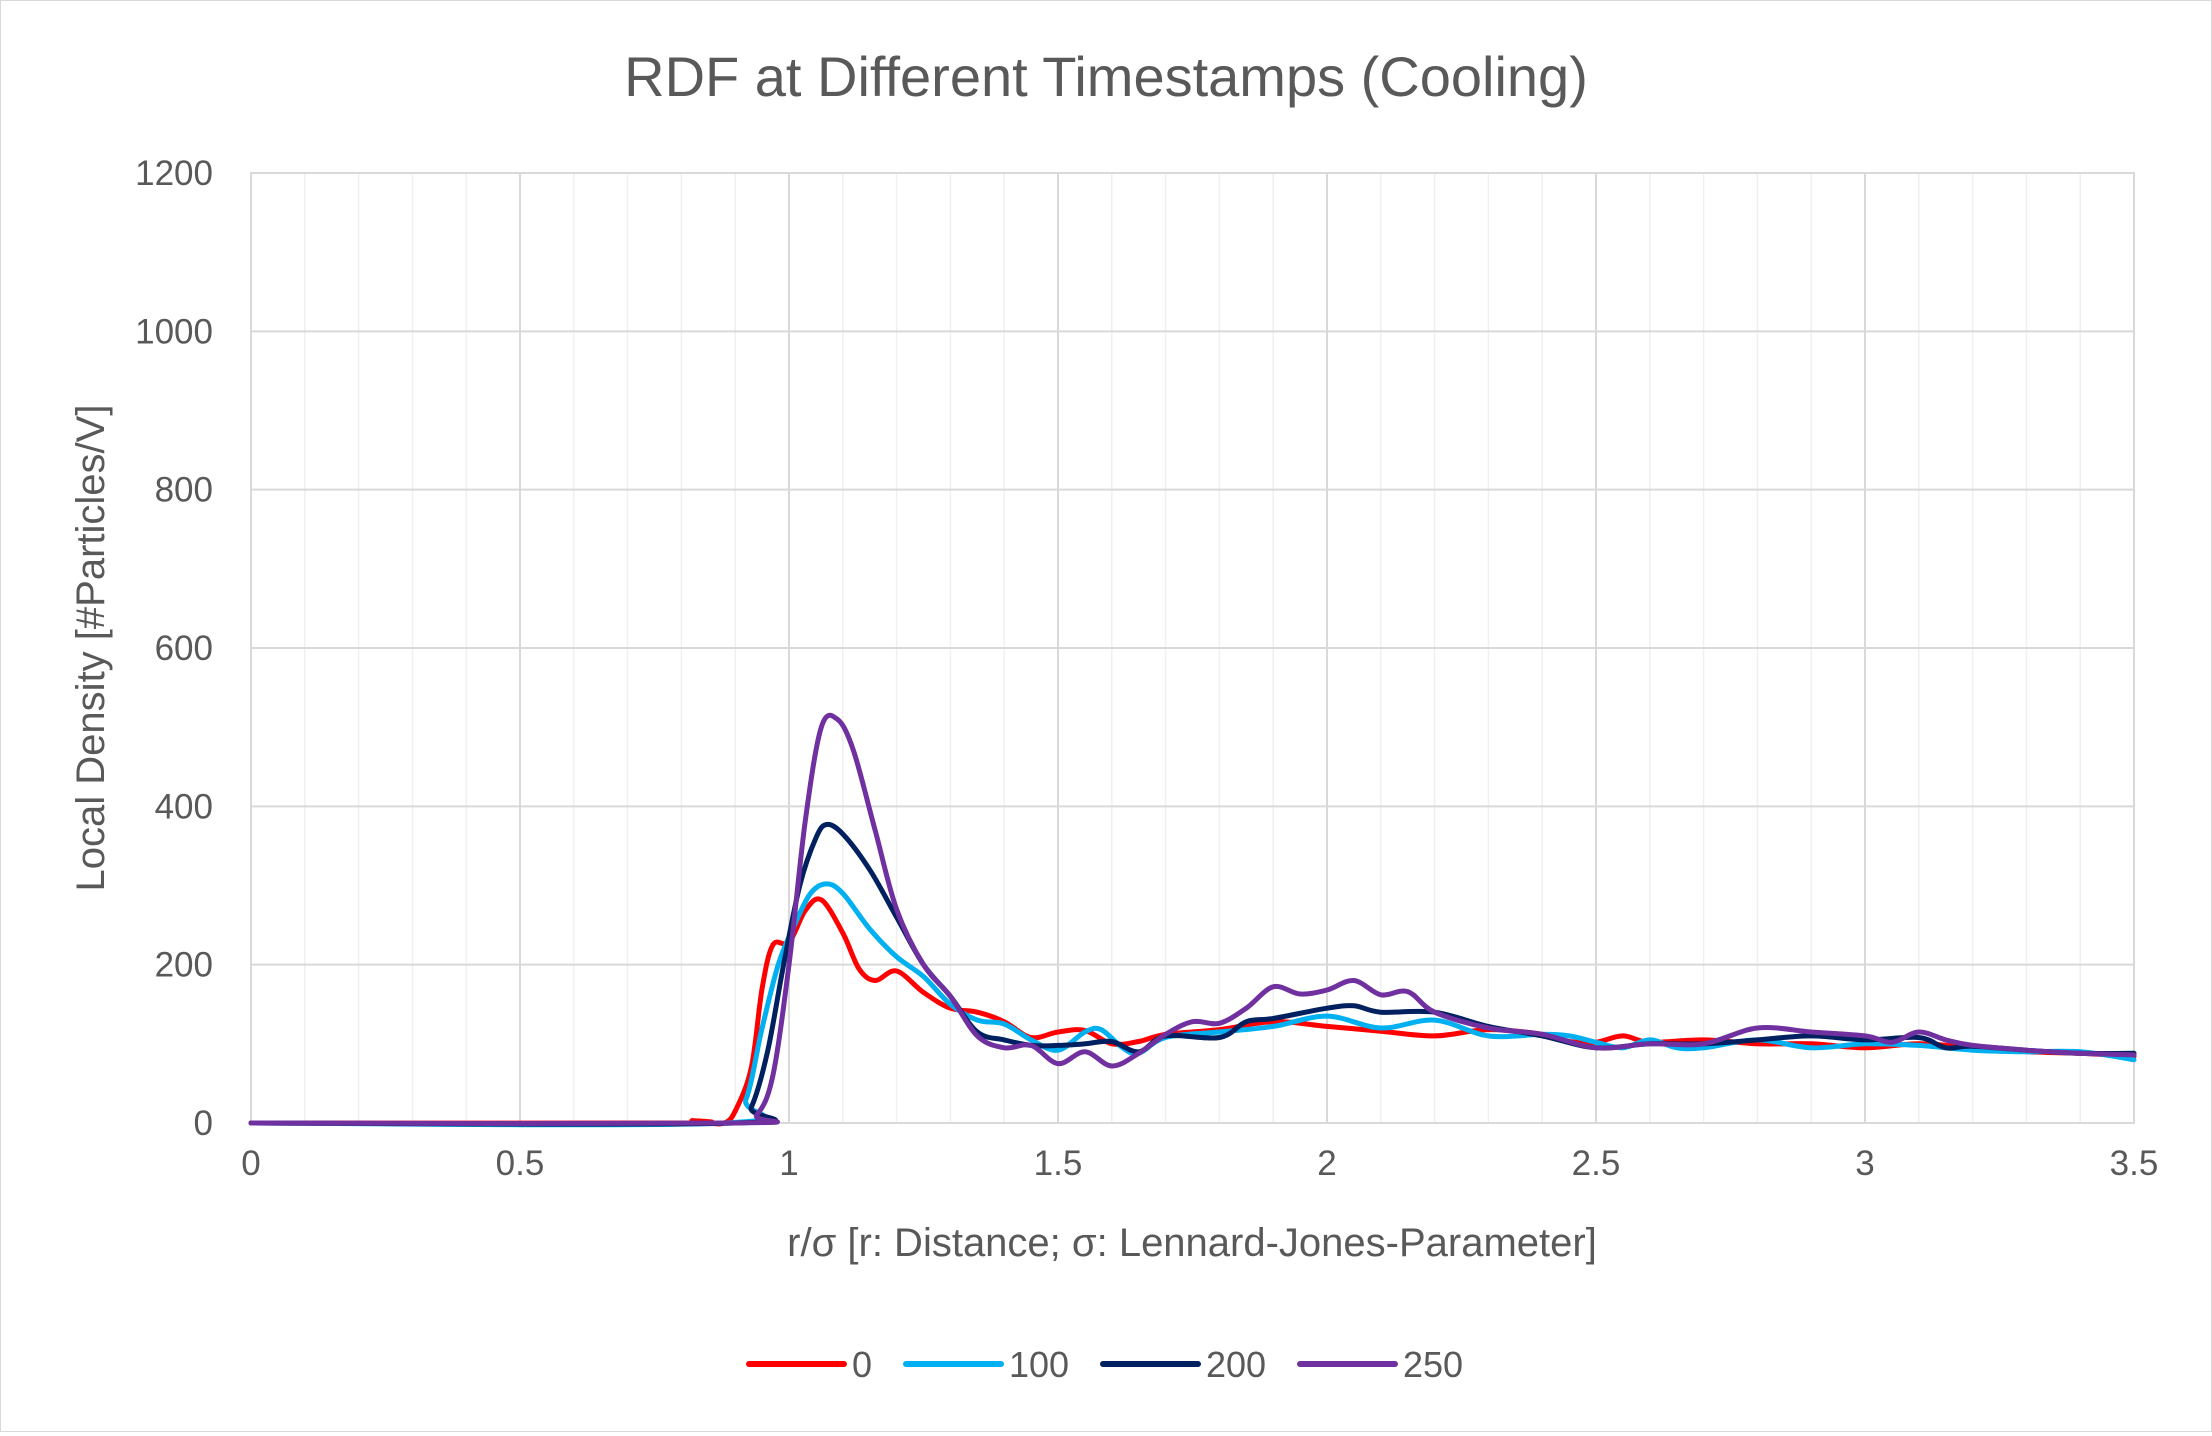 The height and width of the screenshot is (1436, 2212). Describe the element at coordinates (250, 1163) in the screenshot. I see `x-tick-label: 0` at that location.